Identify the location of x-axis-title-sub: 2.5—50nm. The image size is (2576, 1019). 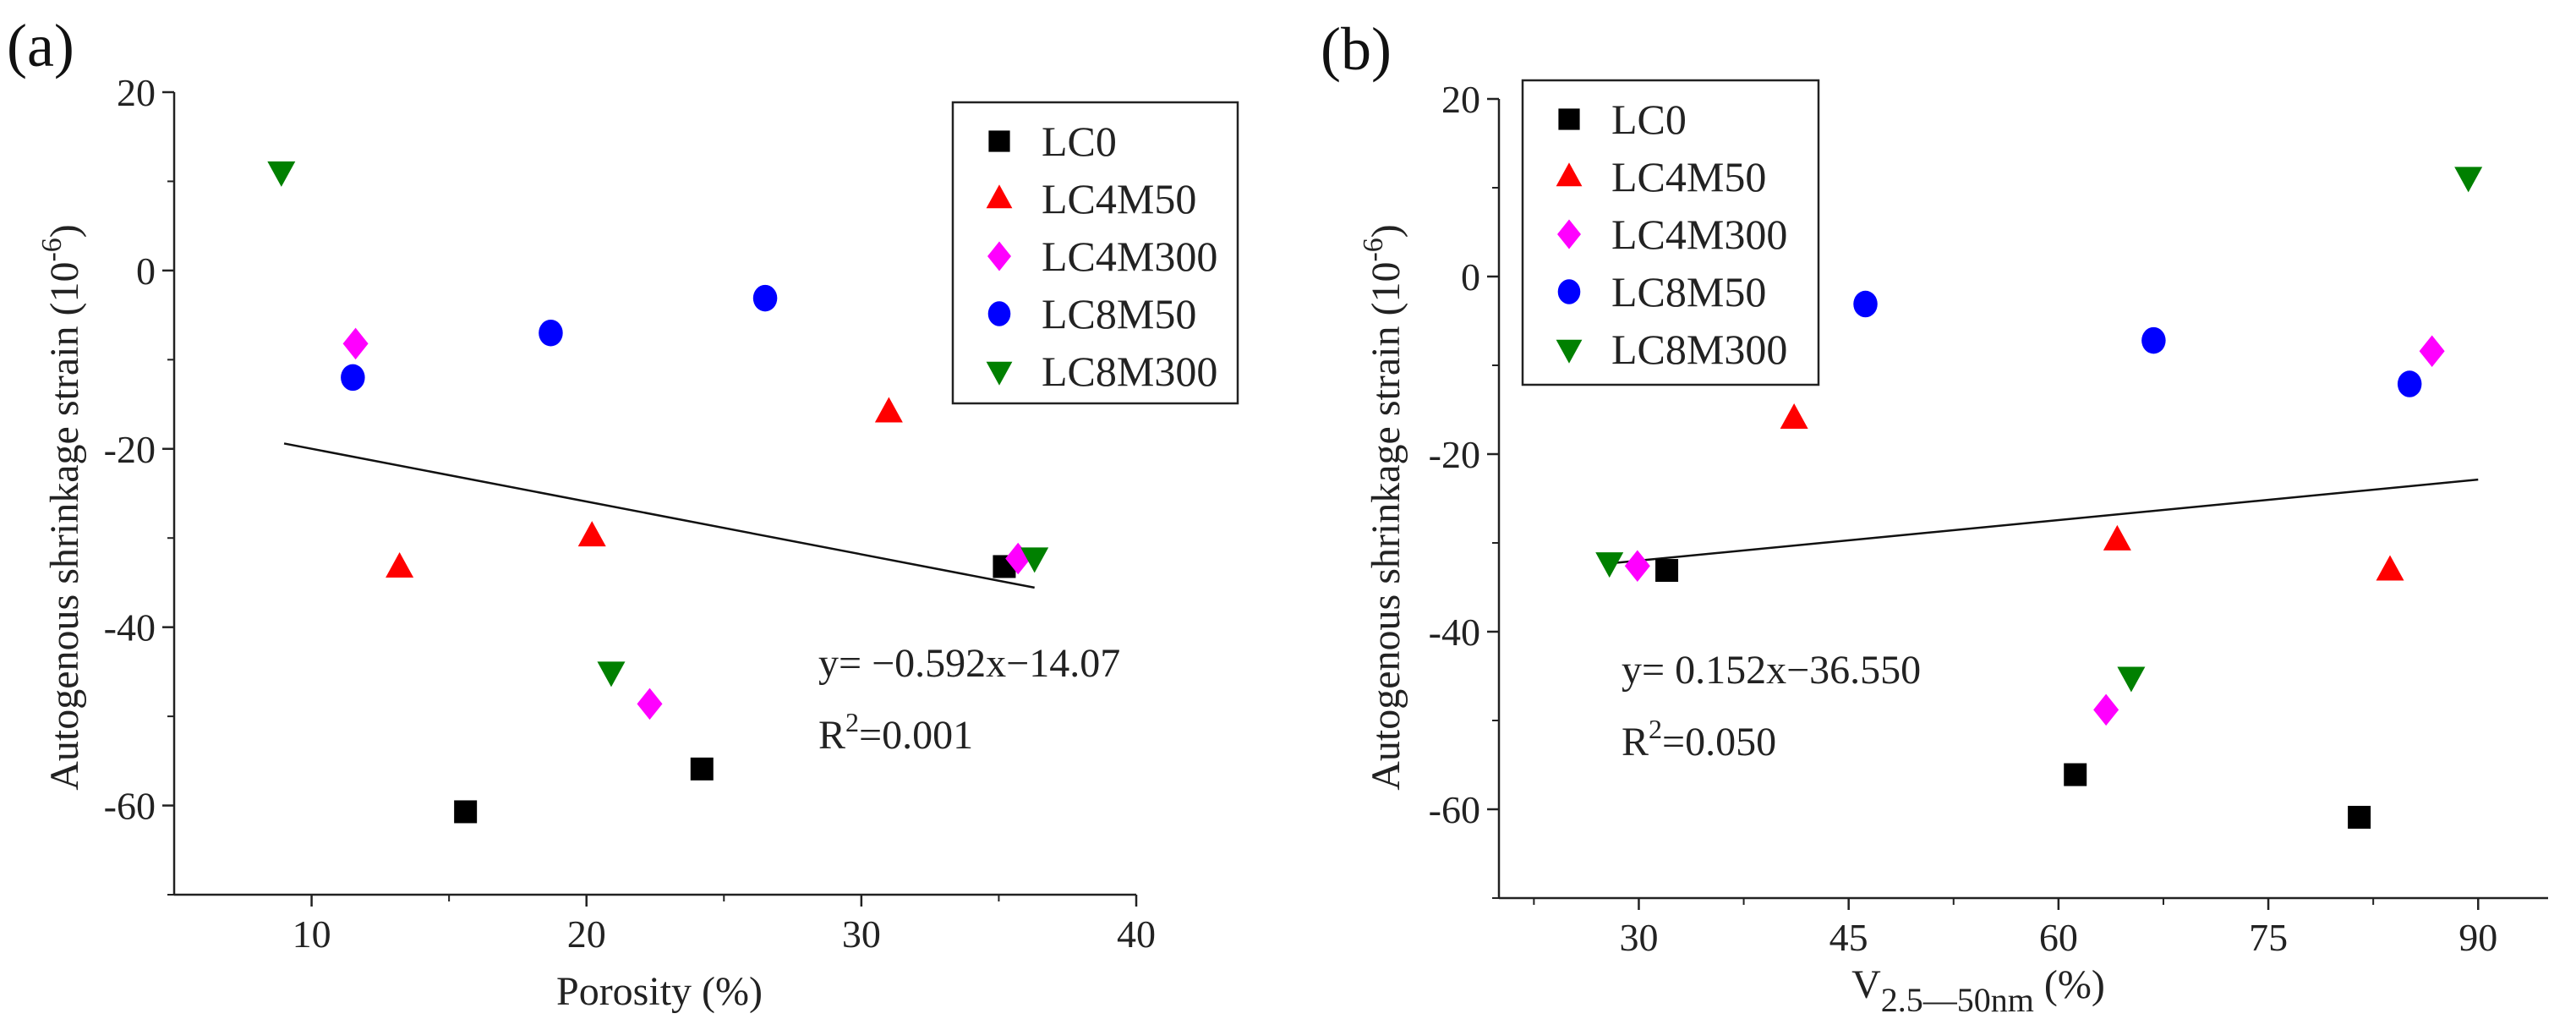
(1958, 1000).